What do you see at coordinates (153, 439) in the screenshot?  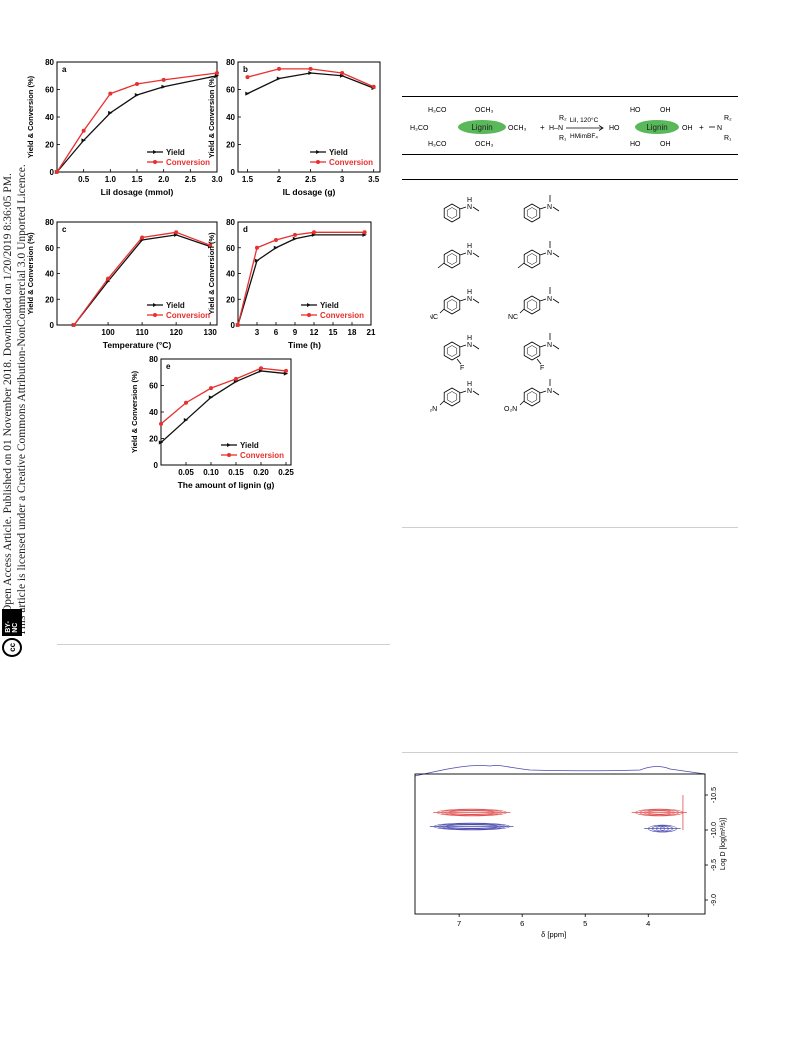 I see `y-tick-label: 20` at bounding box center [153, 439].